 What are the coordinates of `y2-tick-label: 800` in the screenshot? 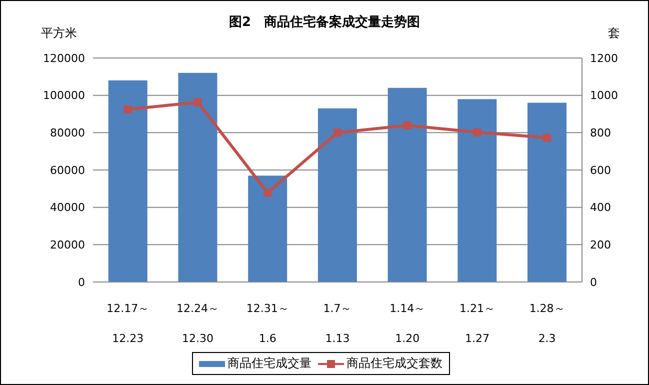 It's located at (600, 133).